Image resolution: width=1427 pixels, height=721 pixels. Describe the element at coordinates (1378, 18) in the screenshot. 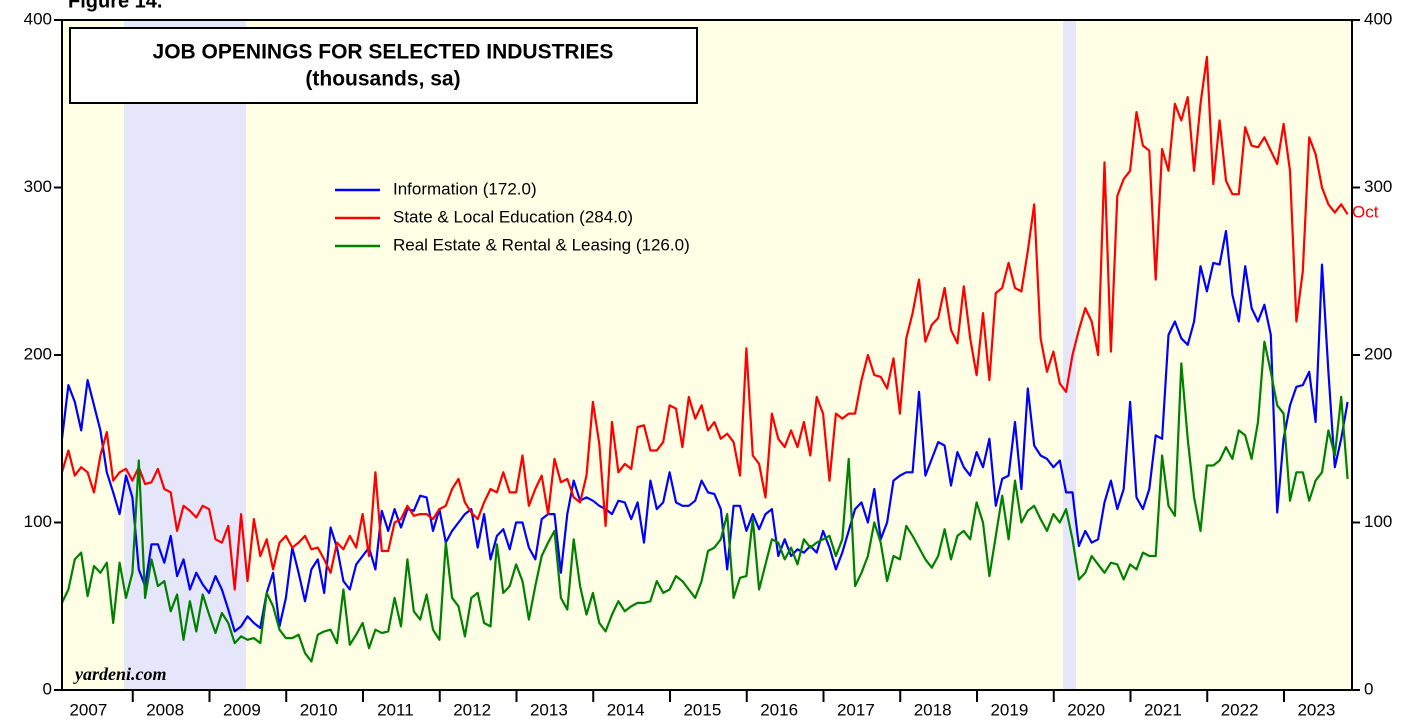

I see `y2-tick-label: 400` at that location.